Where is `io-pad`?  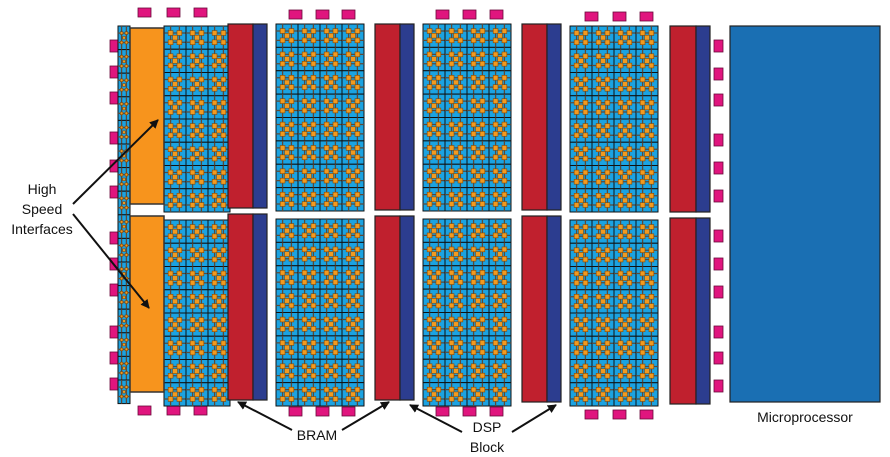 io-pad is located at coordinates (200, 410).